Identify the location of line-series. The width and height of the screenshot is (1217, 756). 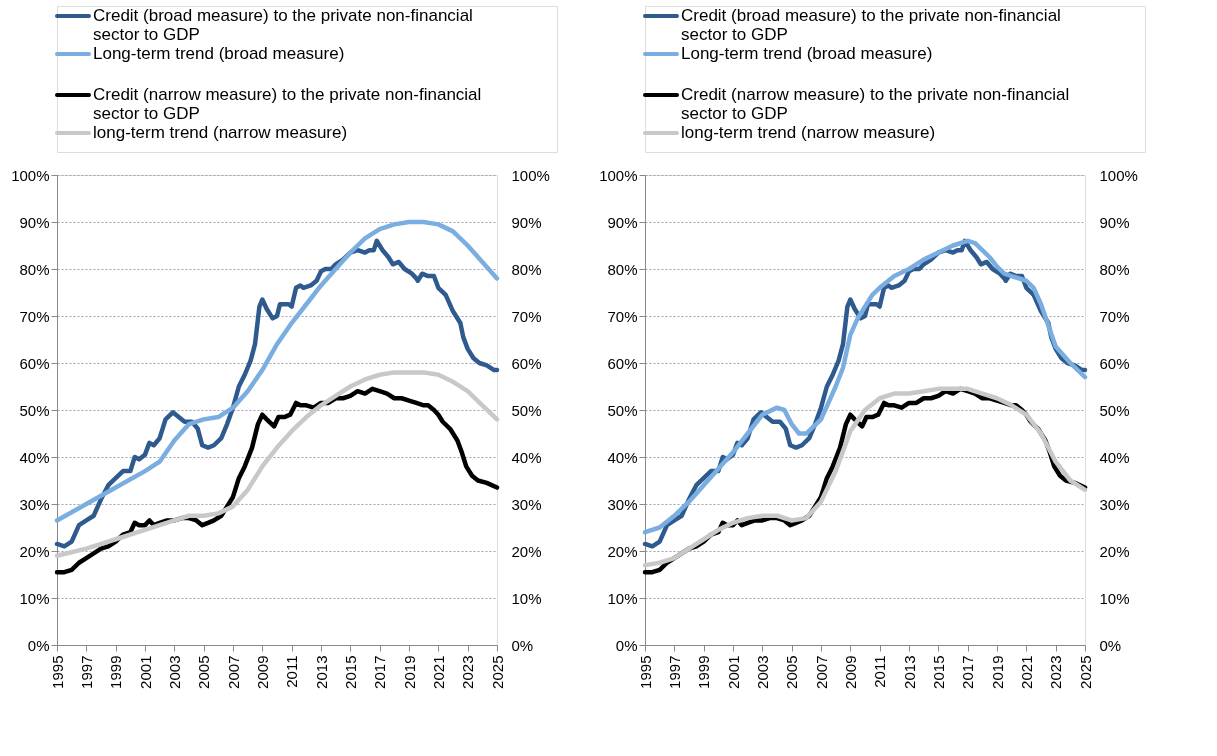
(277, 464).